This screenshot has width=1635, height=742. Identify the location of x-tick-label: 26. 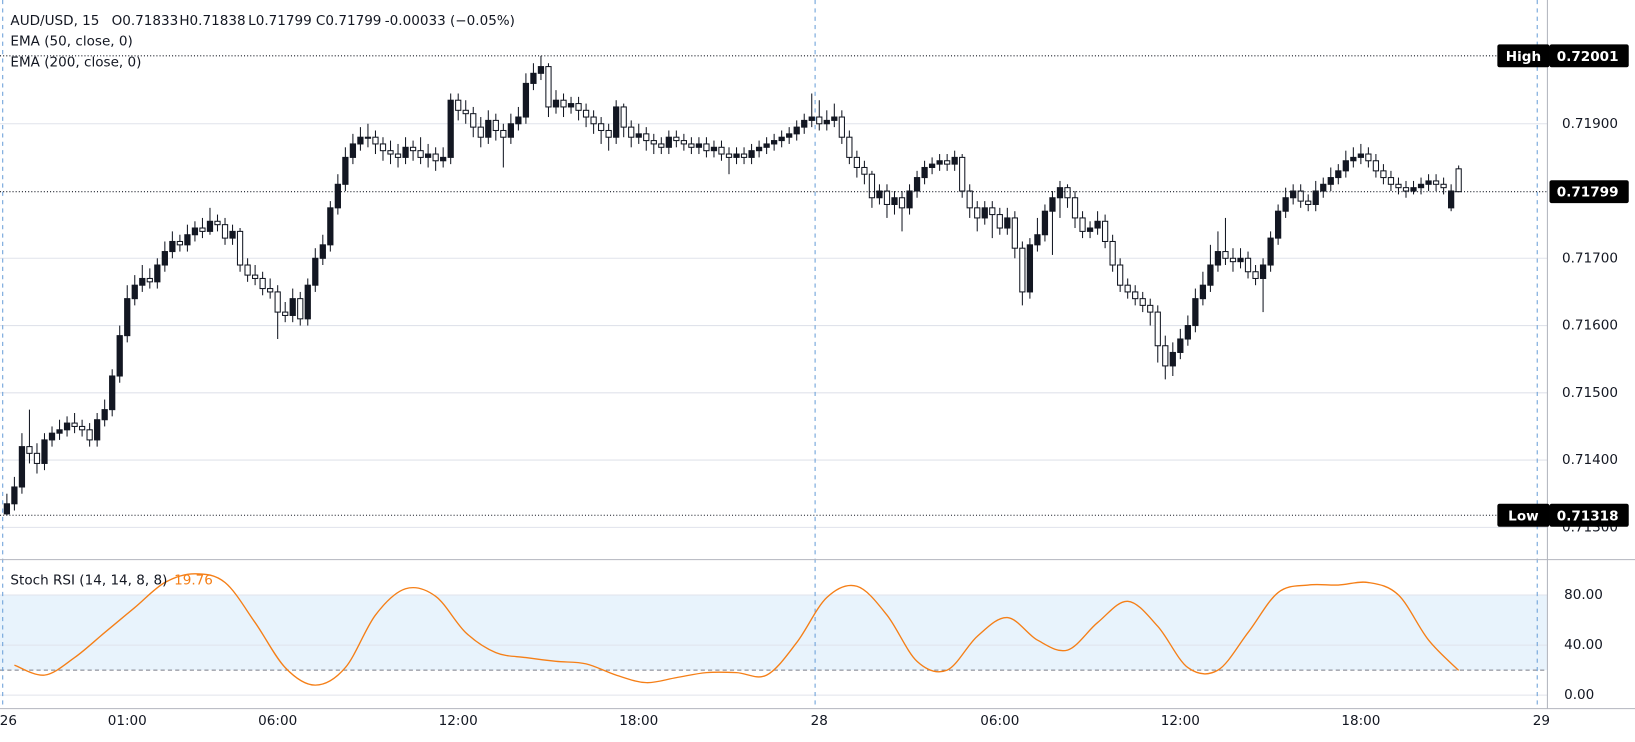
(8, 721).